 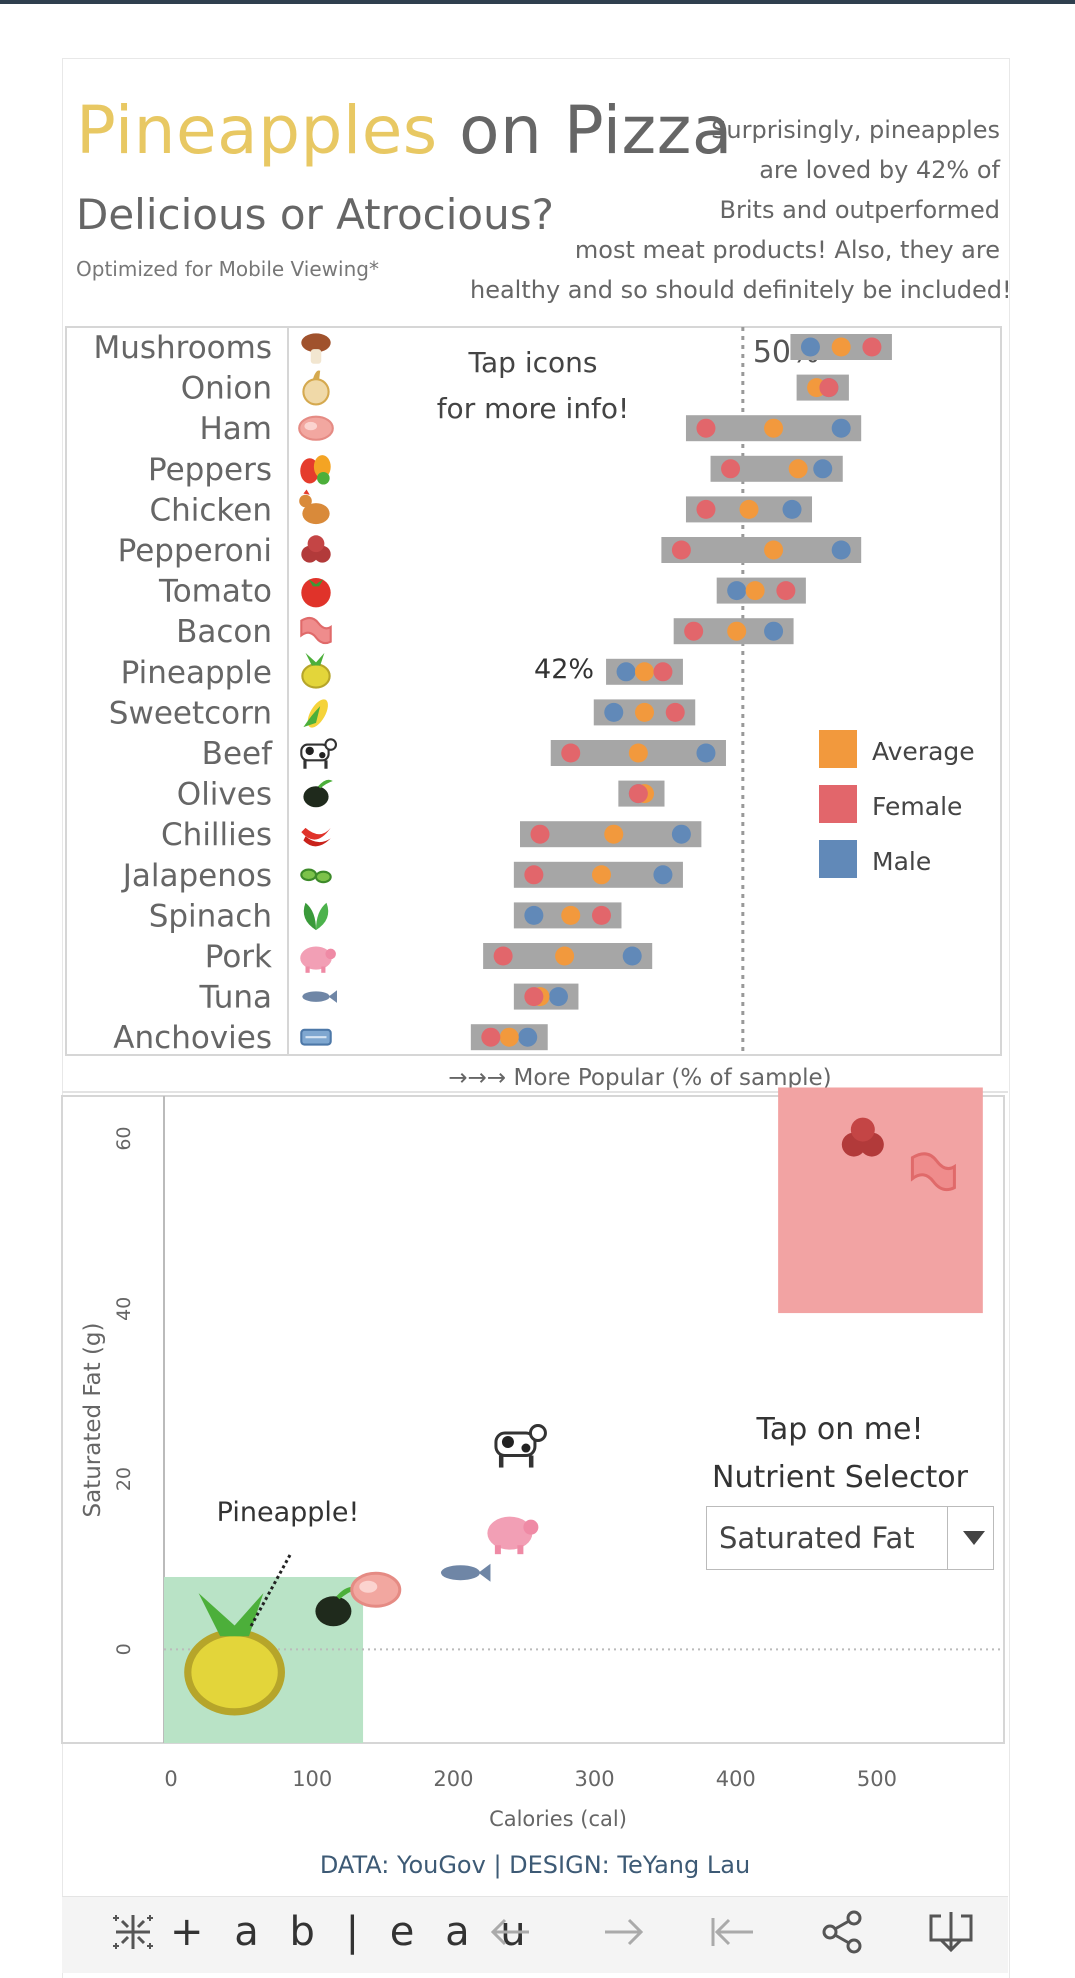 What do you see at coordinates (224, 795) in the screenshot?
I see `category-label: Olives` at bounding box center [224, 795].